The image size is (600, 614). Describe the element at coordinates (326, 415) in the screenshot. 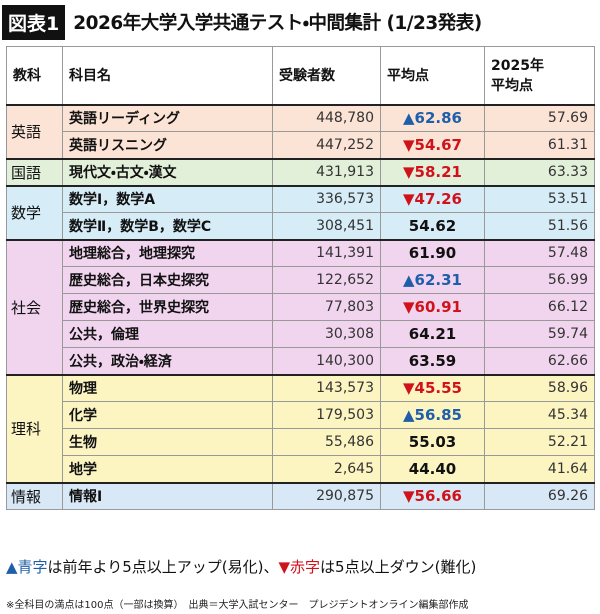

I see `examinees: 179,503` at that location.